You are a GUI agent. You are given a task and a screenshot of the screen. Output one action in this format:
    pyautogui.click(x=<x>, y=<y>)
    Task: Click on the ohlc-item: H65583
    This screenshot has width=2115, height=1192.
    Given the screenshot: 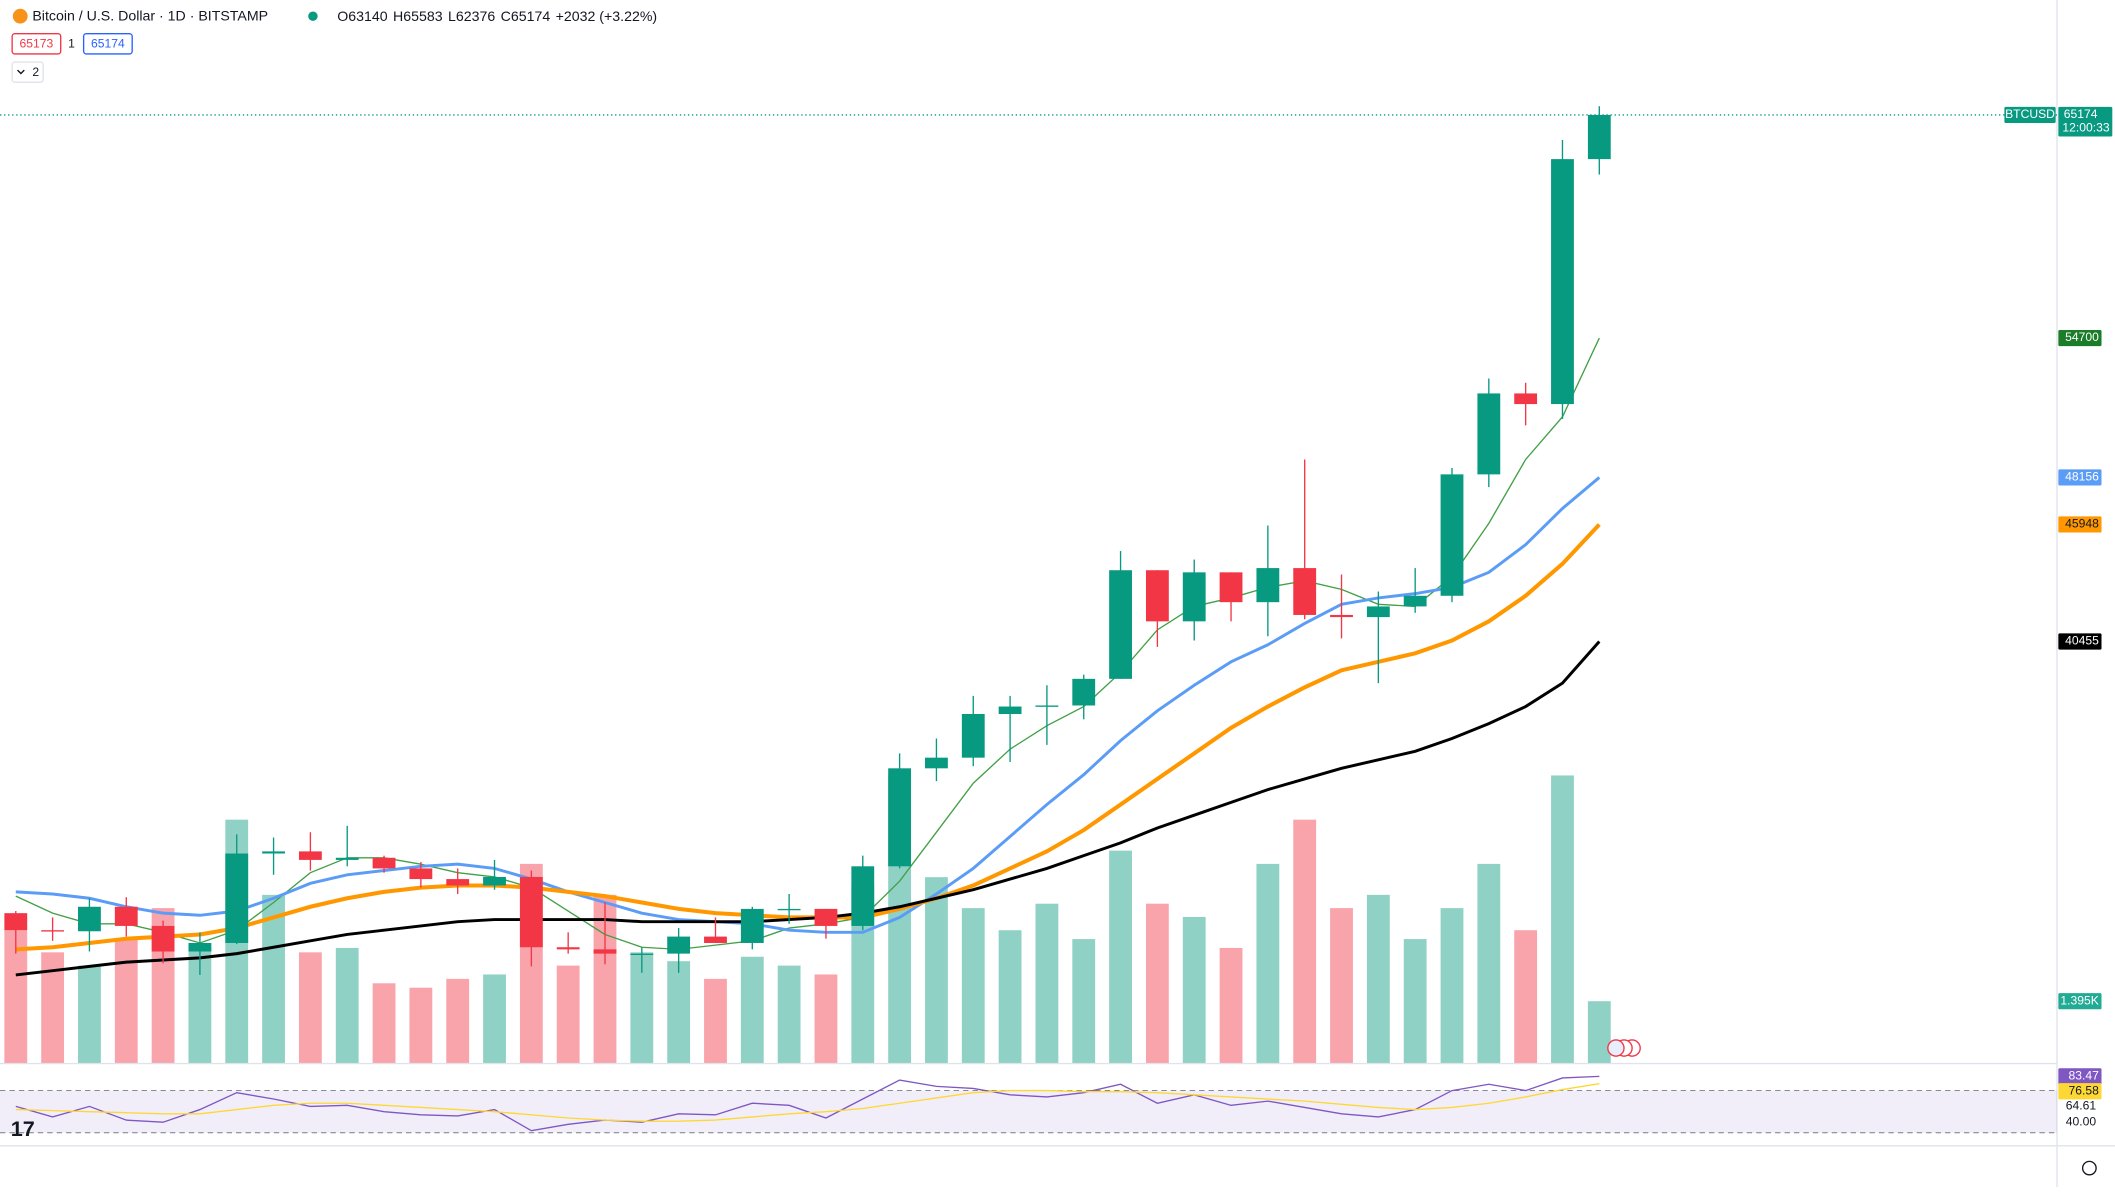 What is the action you would take?
    pyautogui.click(x=418, y=17)
    